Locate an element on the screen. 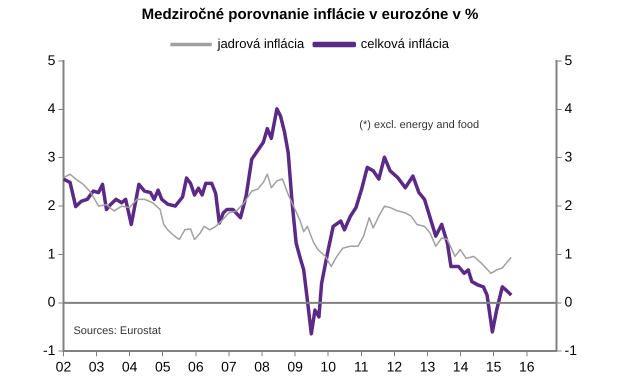 The width and height of the screenshot is (620, 381). y-tick-label: 3 is located at coordinates (52, 156).